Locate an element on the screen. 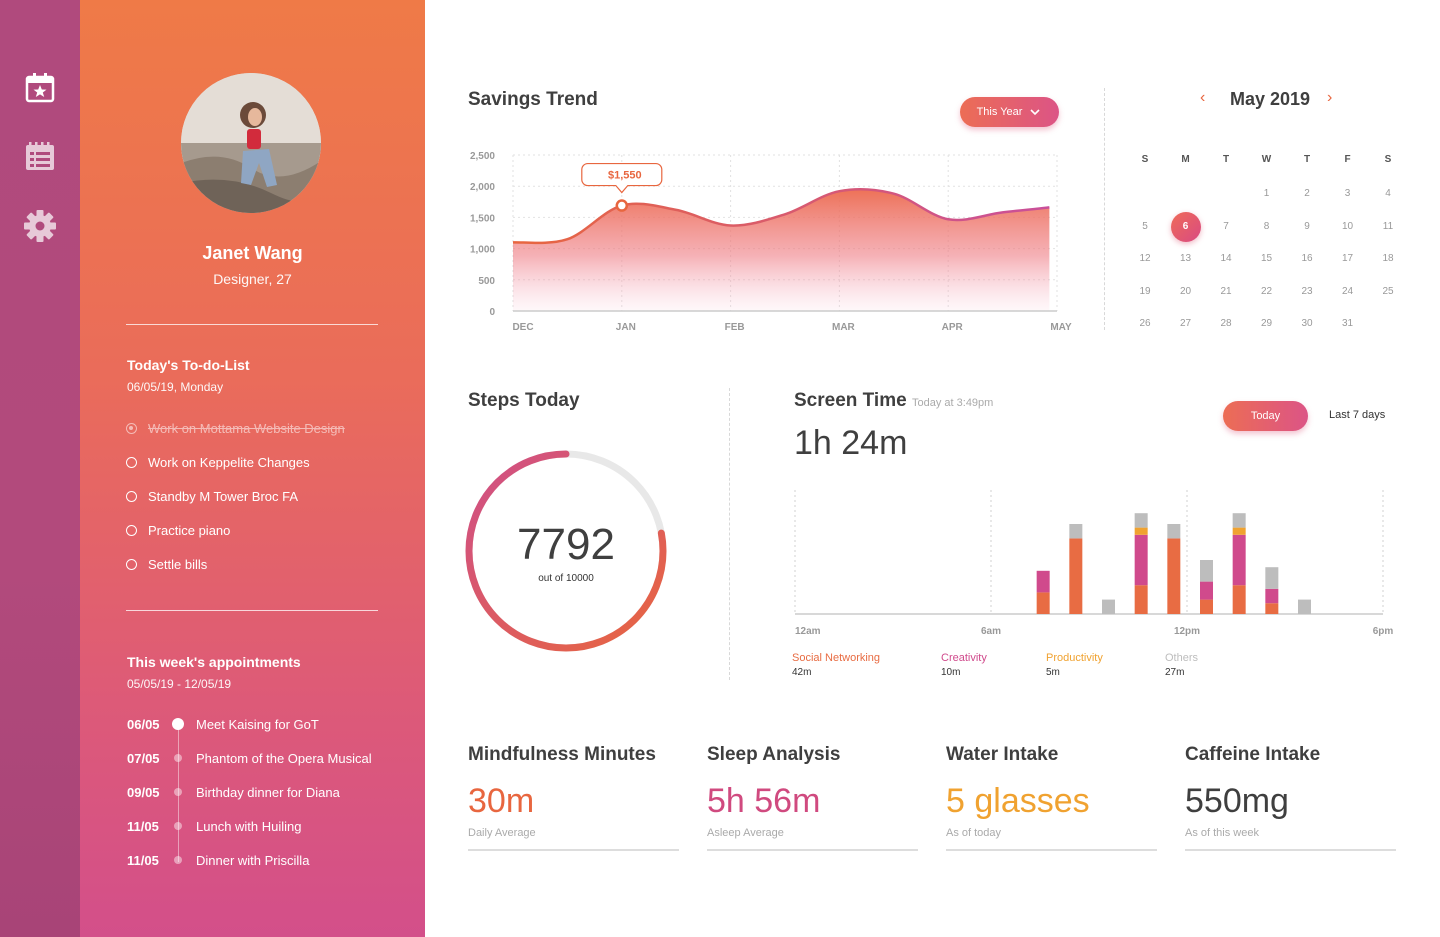  x-tick-label: JAN is located at coordinates (626, 327).